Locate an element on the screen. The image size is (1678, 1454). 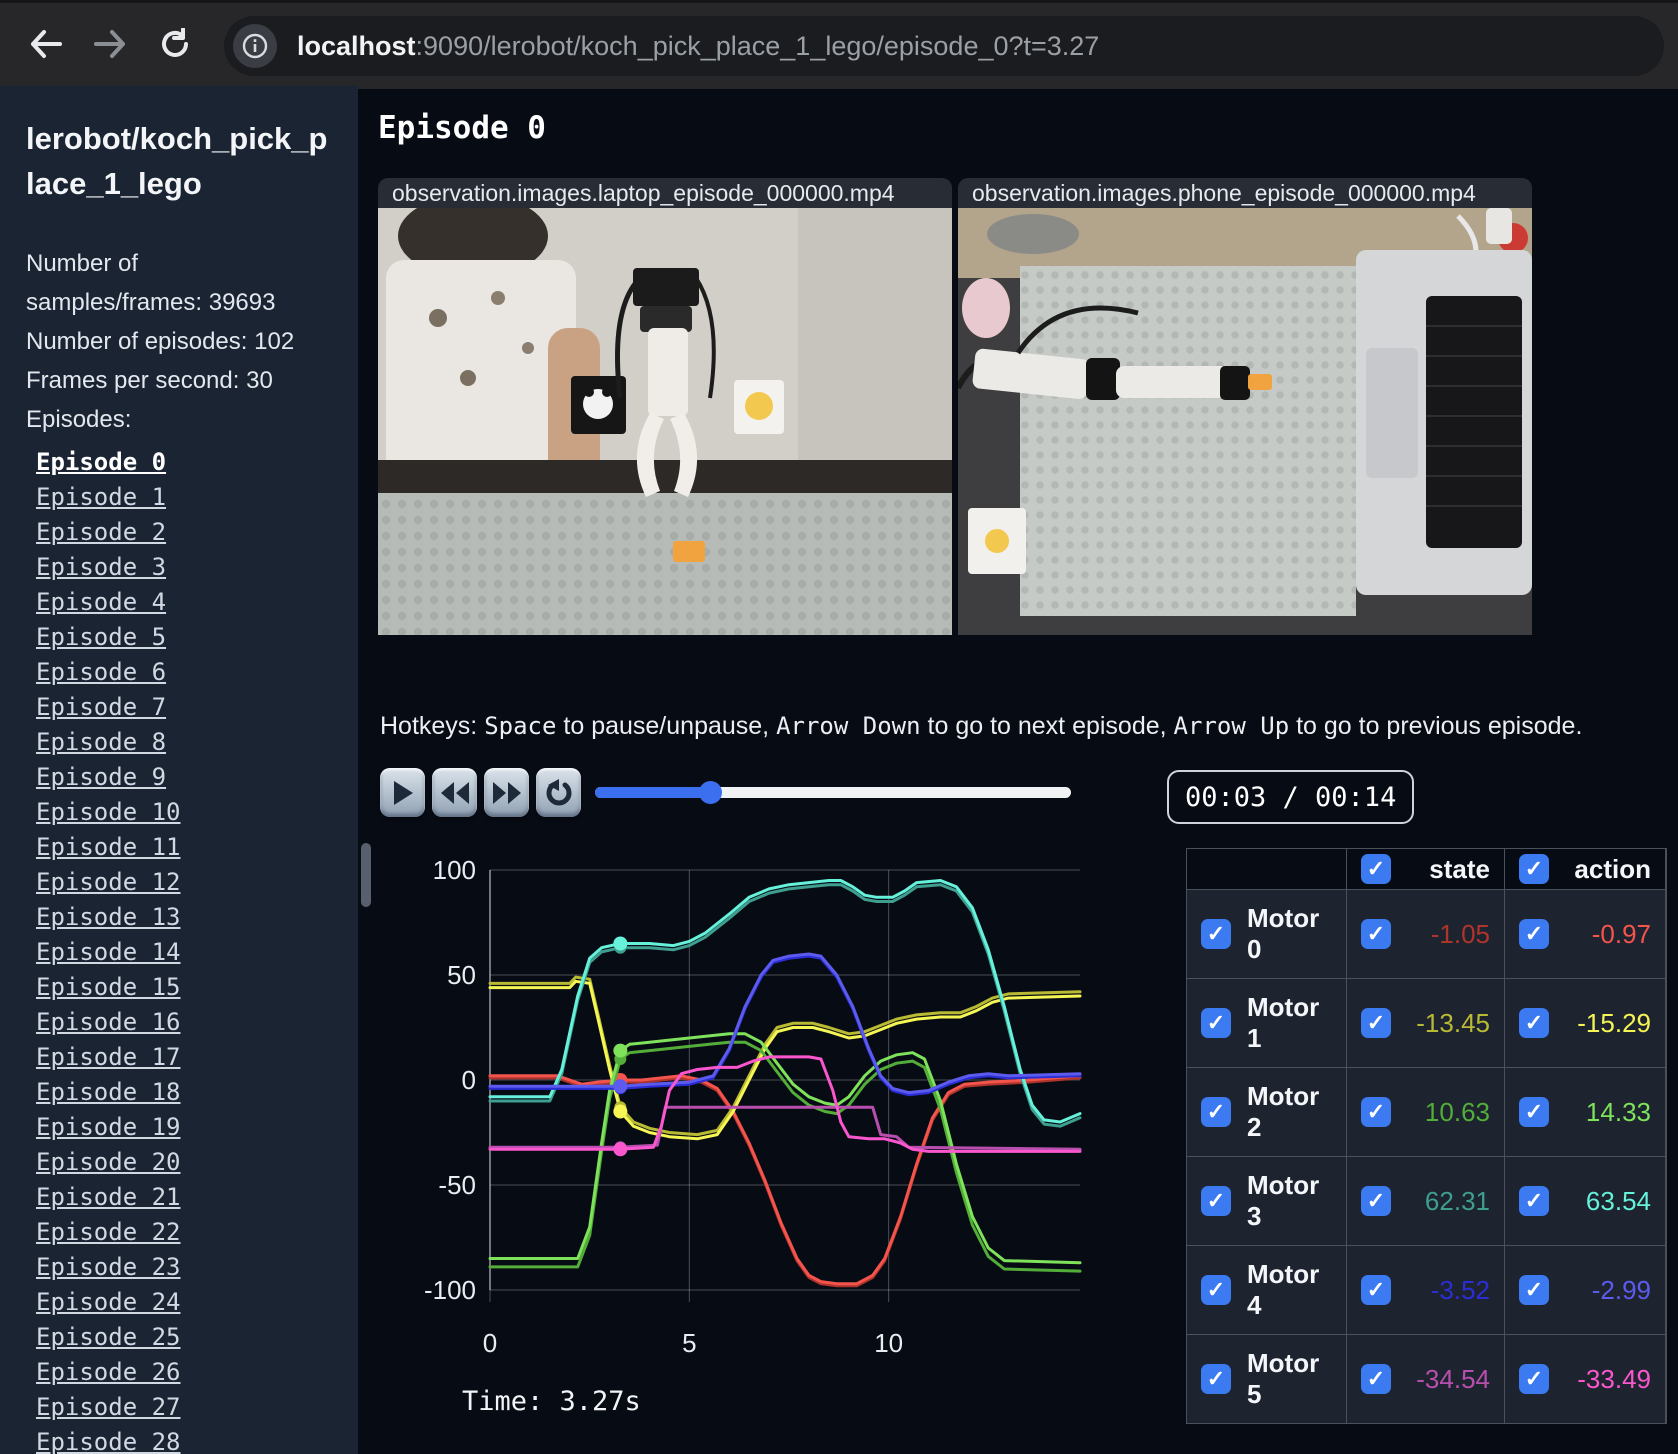
episode-link: Episode 12 is located at coordinates (108, 882).